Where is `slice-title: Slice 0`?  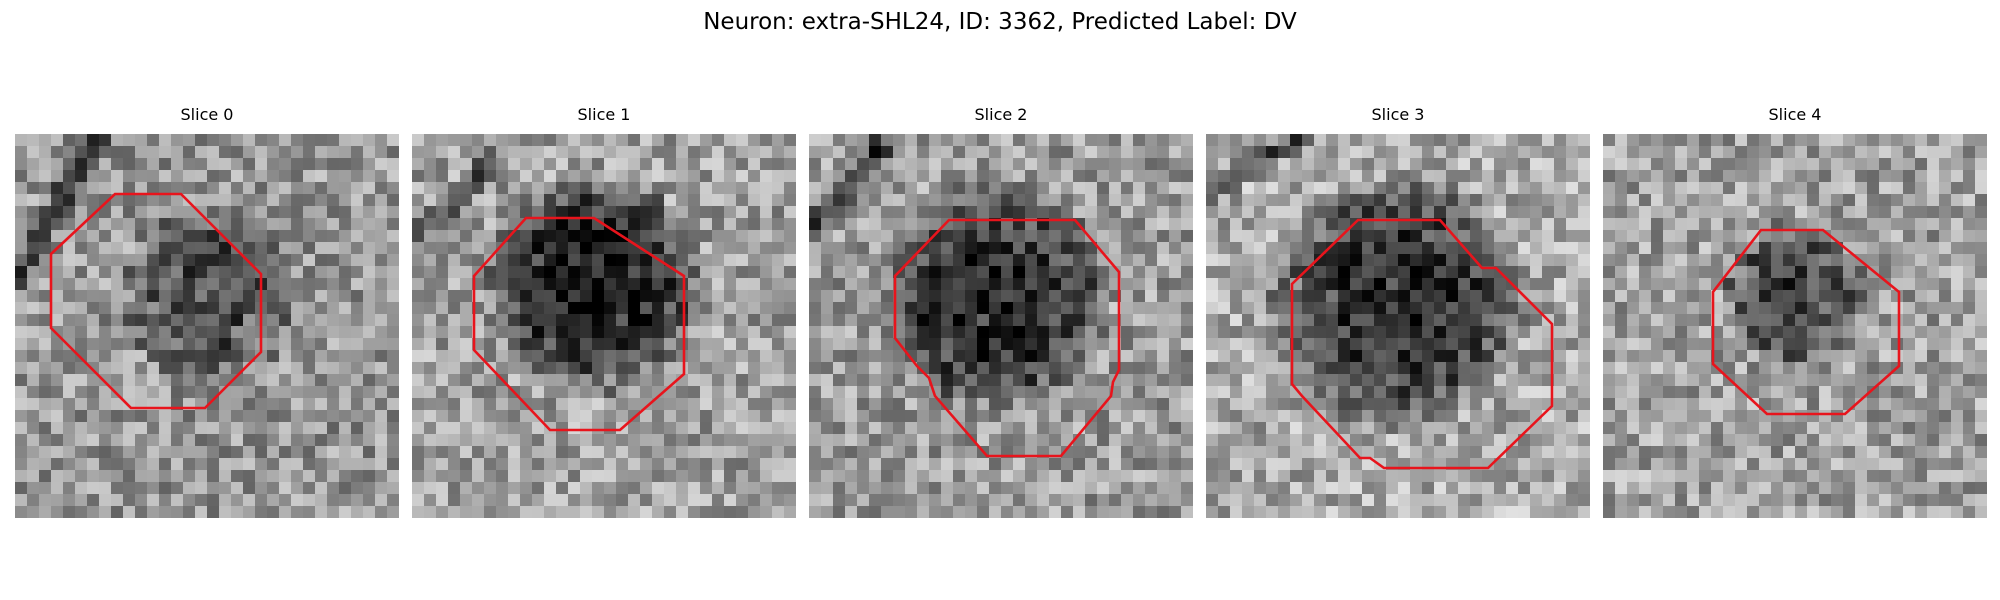
slice-title: Slice 0 is located at coordinates (207, 114).